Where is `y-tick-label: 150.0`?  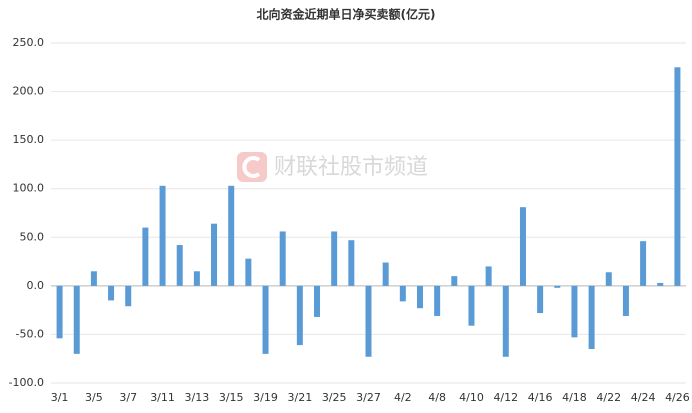 y-tick-label: 150.0 is located at coordinates (29, 139).